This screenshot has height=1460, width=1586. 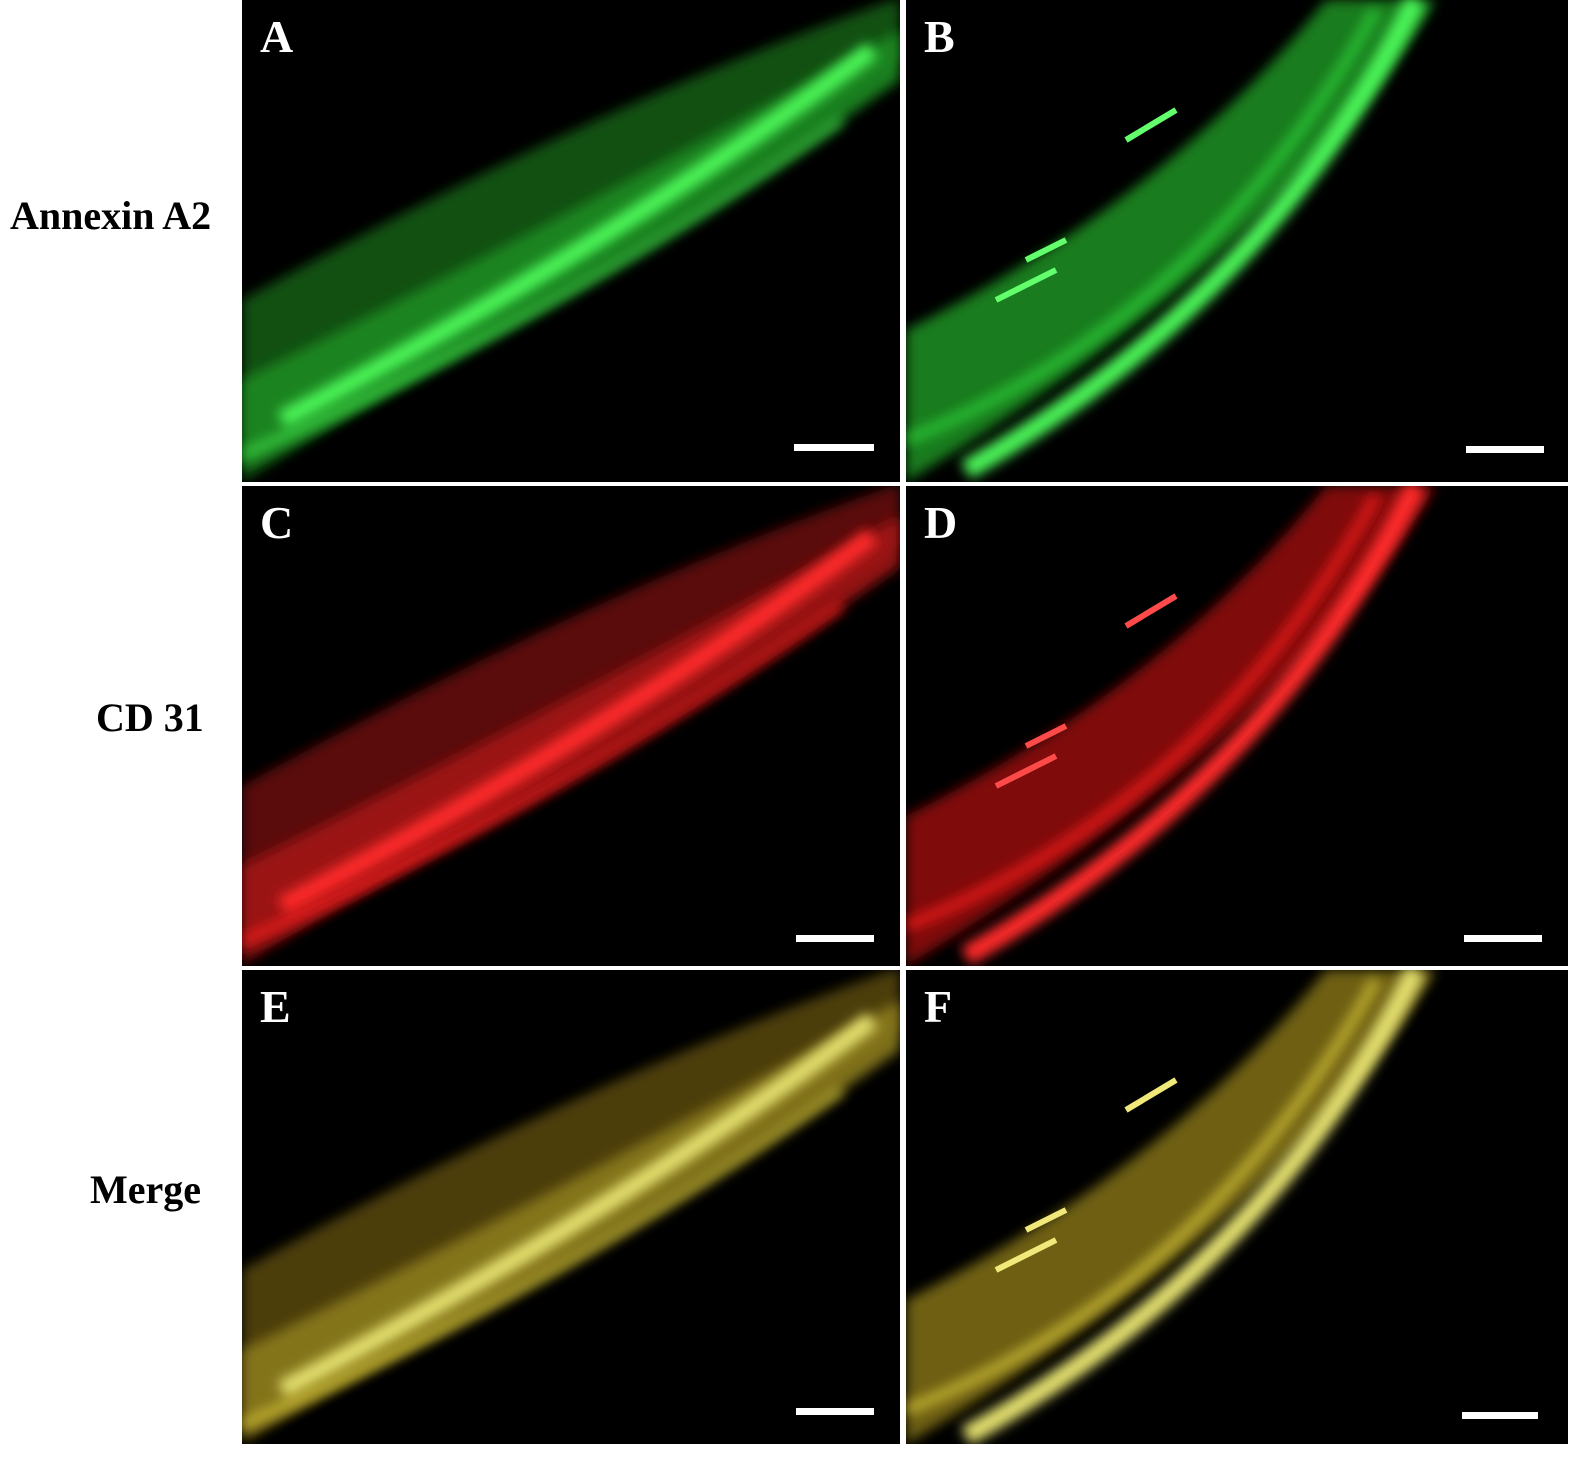 What do you see at coordinates (111, 215) in the screenshot?
I see `row-label-annexin: Annexin A2` at bounding box center [111, 215].